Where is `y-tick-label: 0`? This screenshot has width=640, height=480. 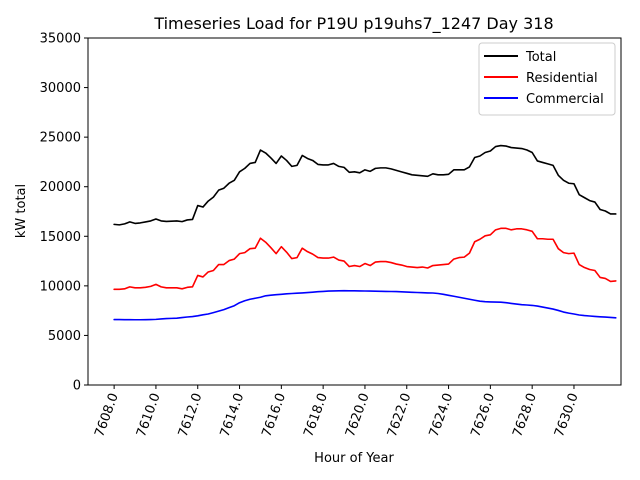
y-tick-label: 0 is located at coordinates (77, 386).